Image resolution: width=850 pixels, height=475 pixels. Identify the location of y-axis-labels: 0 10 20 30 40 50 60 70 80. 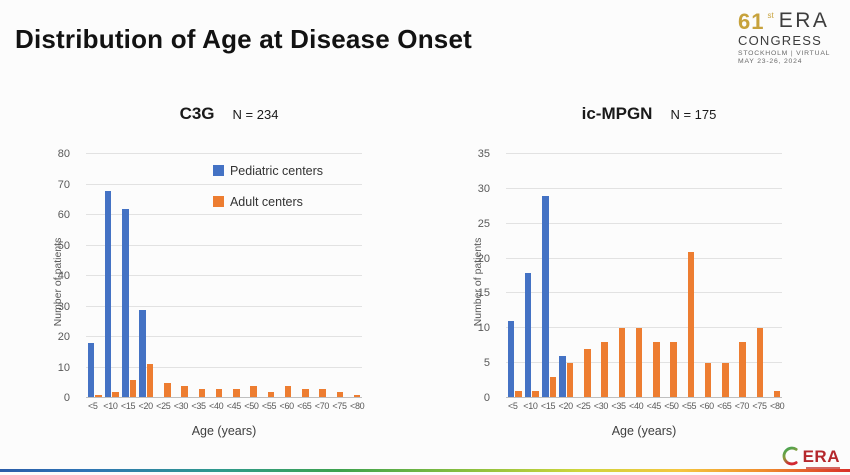
(54, 276).